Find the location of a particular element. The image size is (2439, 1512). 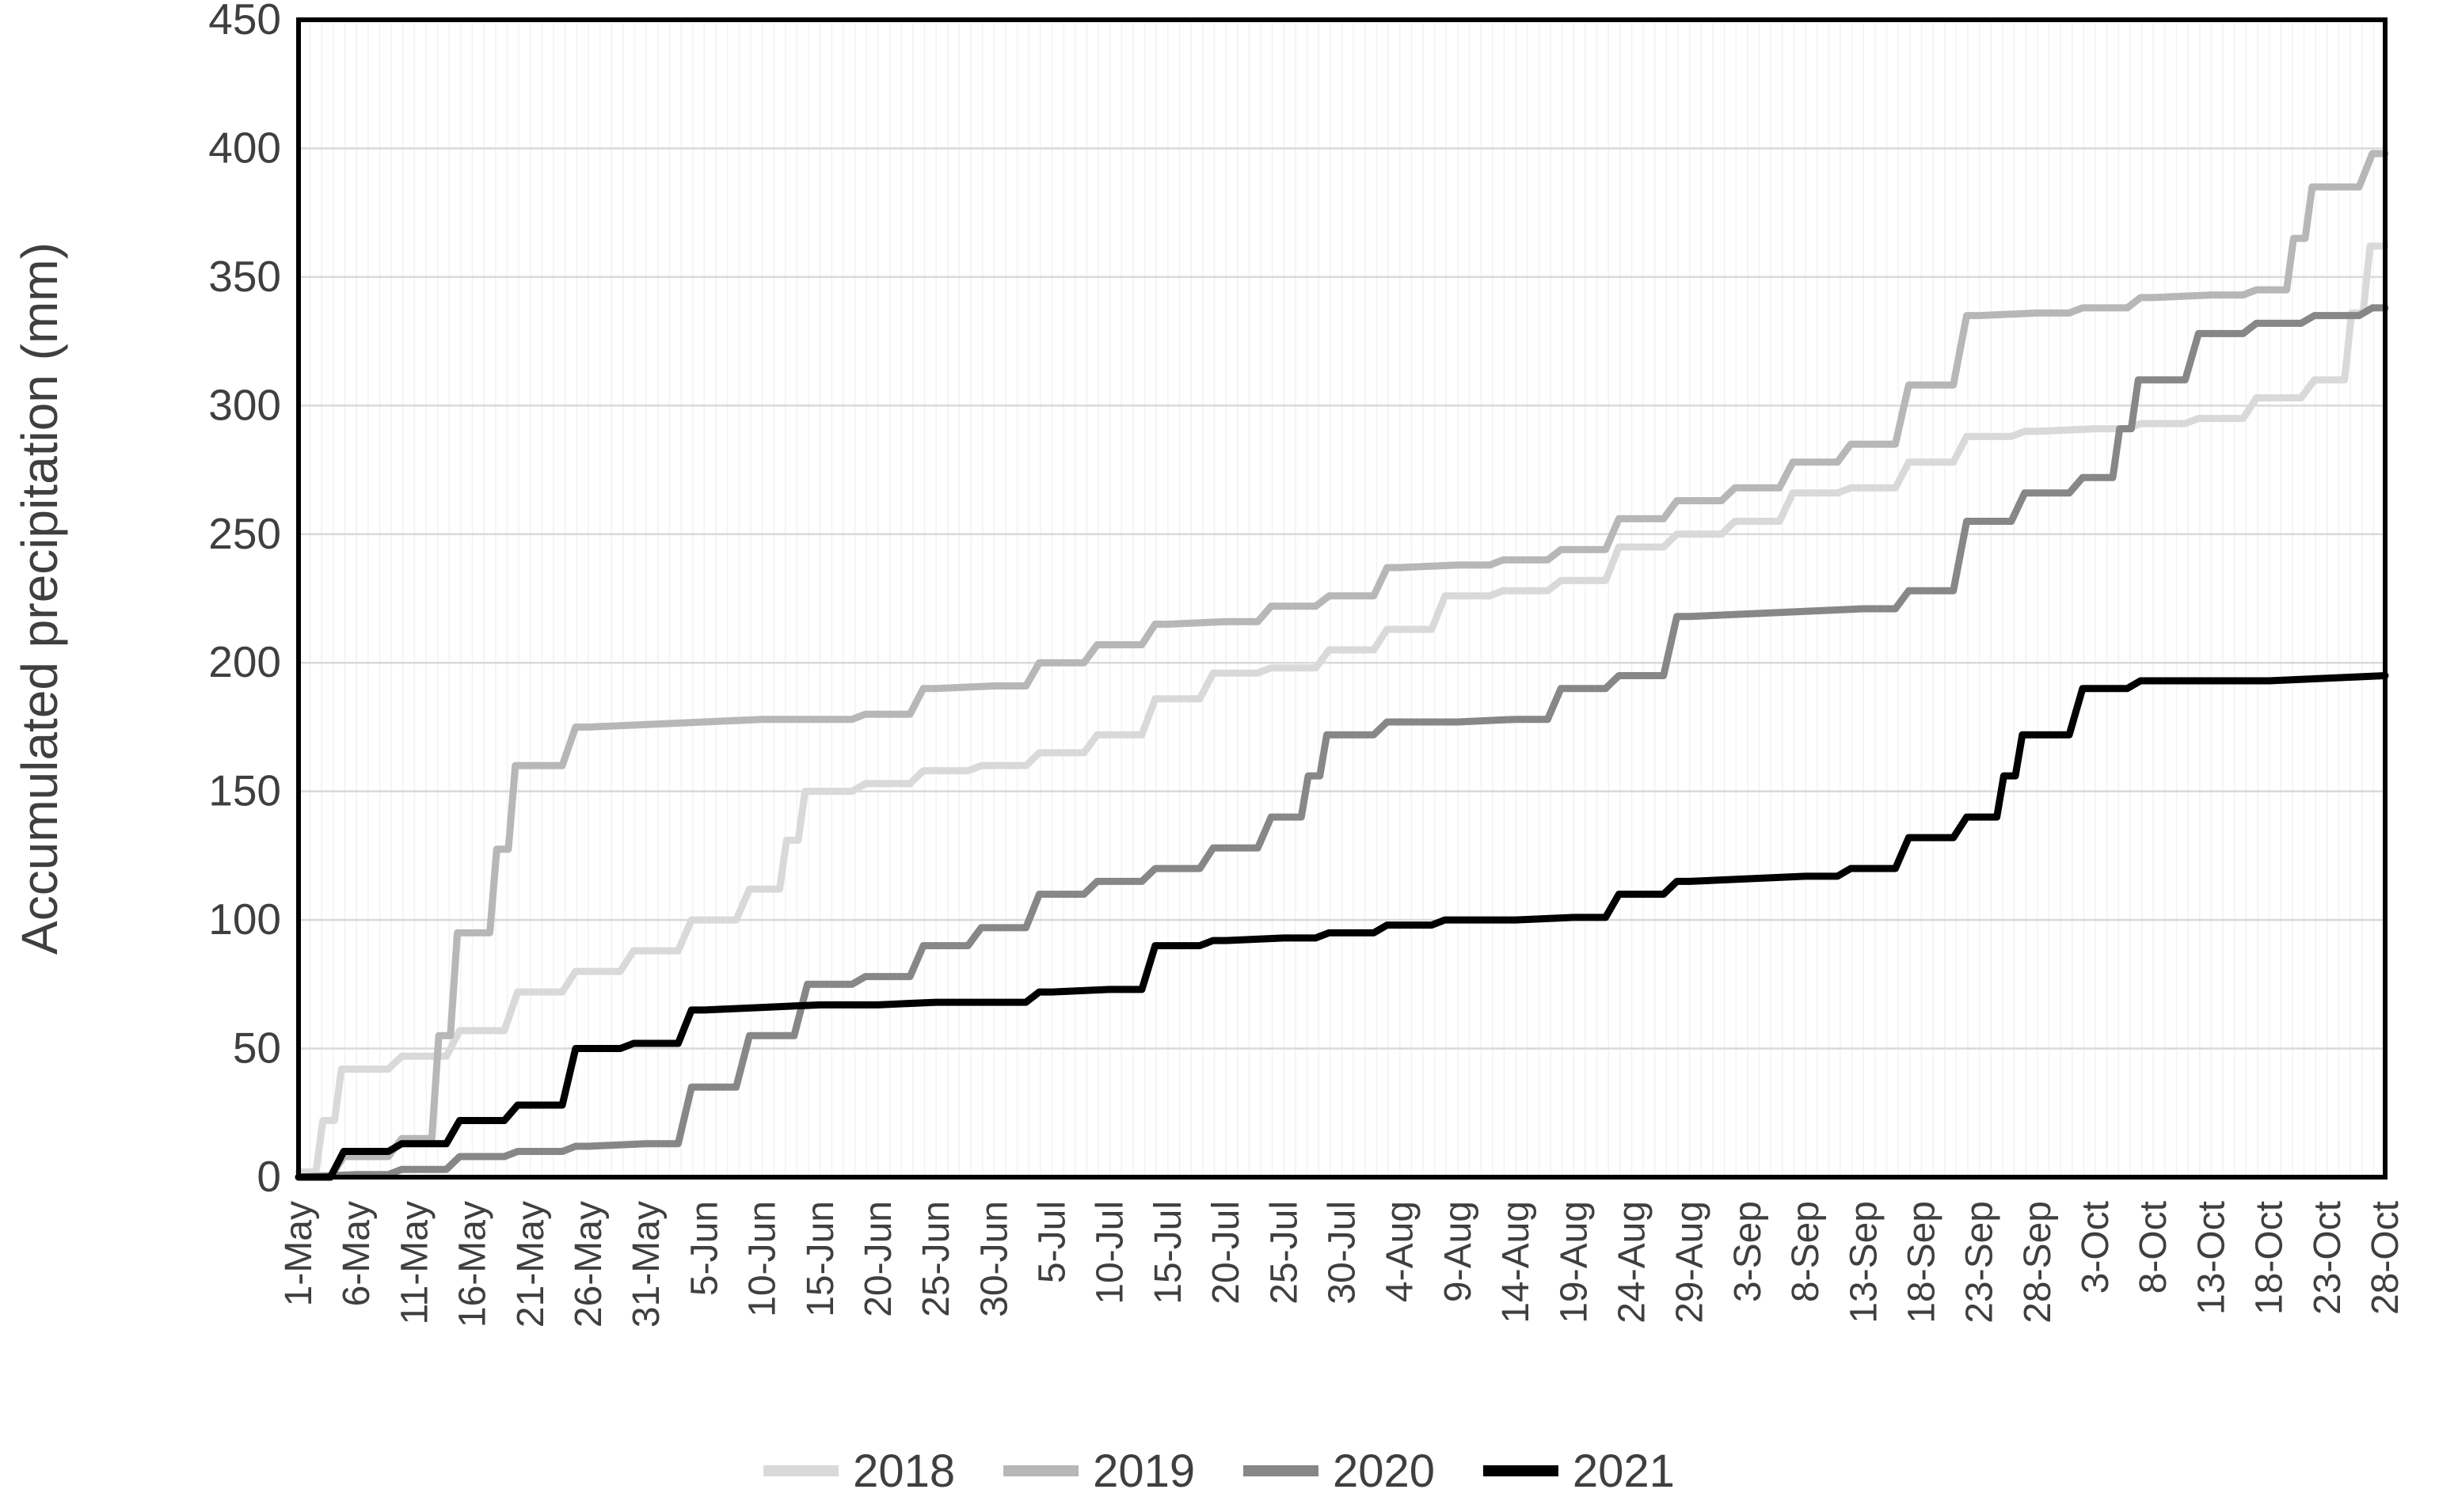

y-tick-label: 150 is located at coordinates (244, 790).